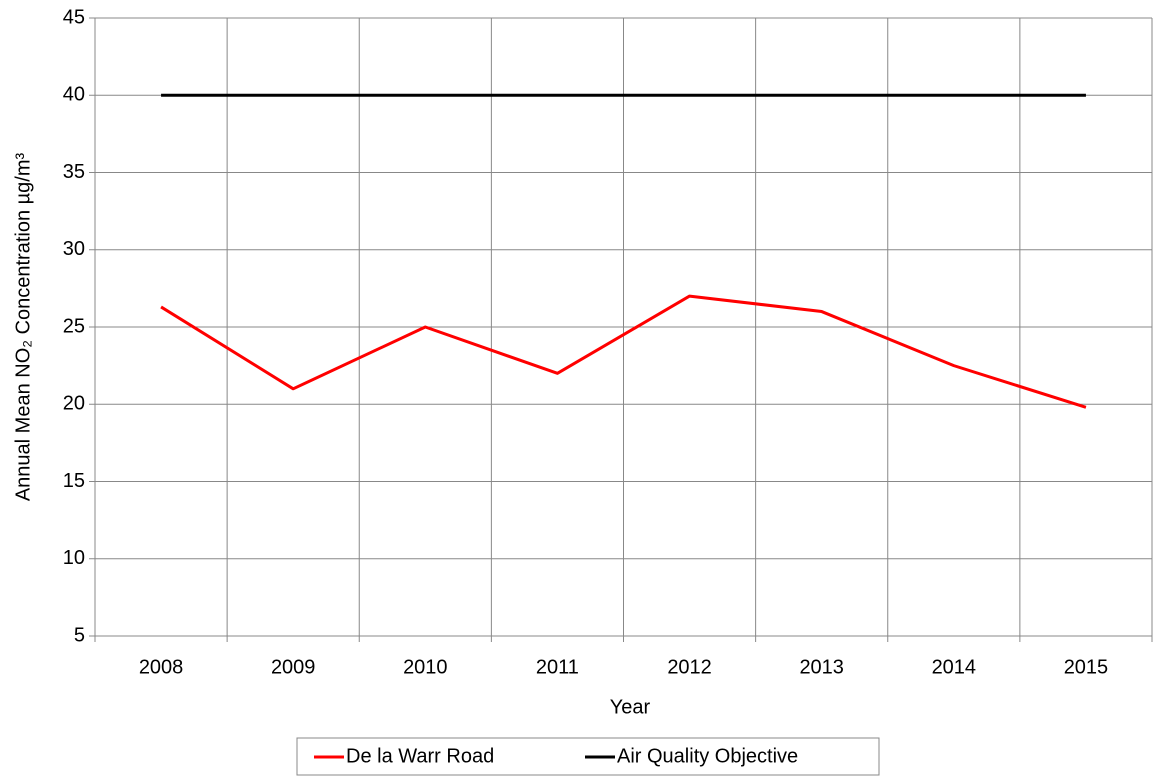  I want to click on x-tick-label: 2012, so click(689, 667).